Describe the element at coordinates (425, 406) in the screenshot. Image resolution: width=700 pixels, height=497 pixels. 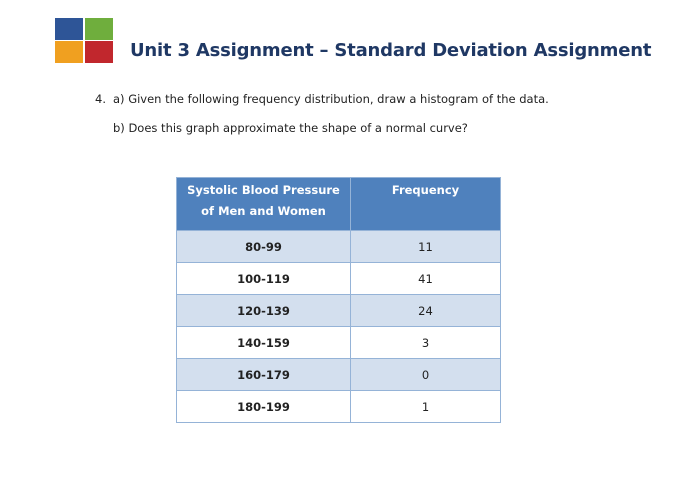
I see `frequency-cell: 1` at that location.